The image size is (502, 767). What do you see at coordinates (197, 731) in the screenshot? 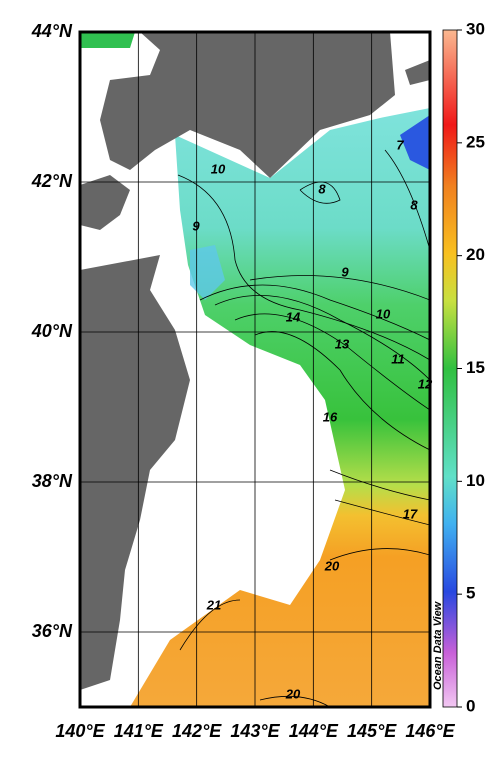
I see `x-tick-label: 142°E` at bounding box center [197, 731].